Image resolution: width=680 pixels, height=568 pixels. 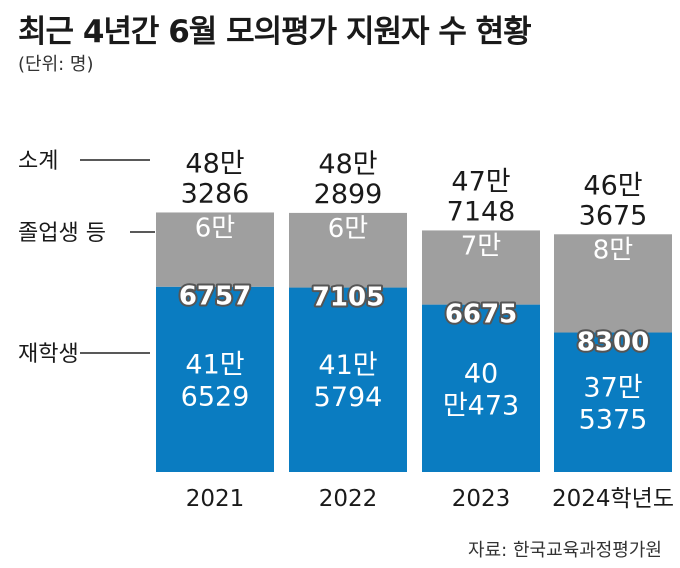 What do you see at coordinates (612, 185) in the screenshot?
I see `total-value-label: 46만` at bounding box center [612, 185].